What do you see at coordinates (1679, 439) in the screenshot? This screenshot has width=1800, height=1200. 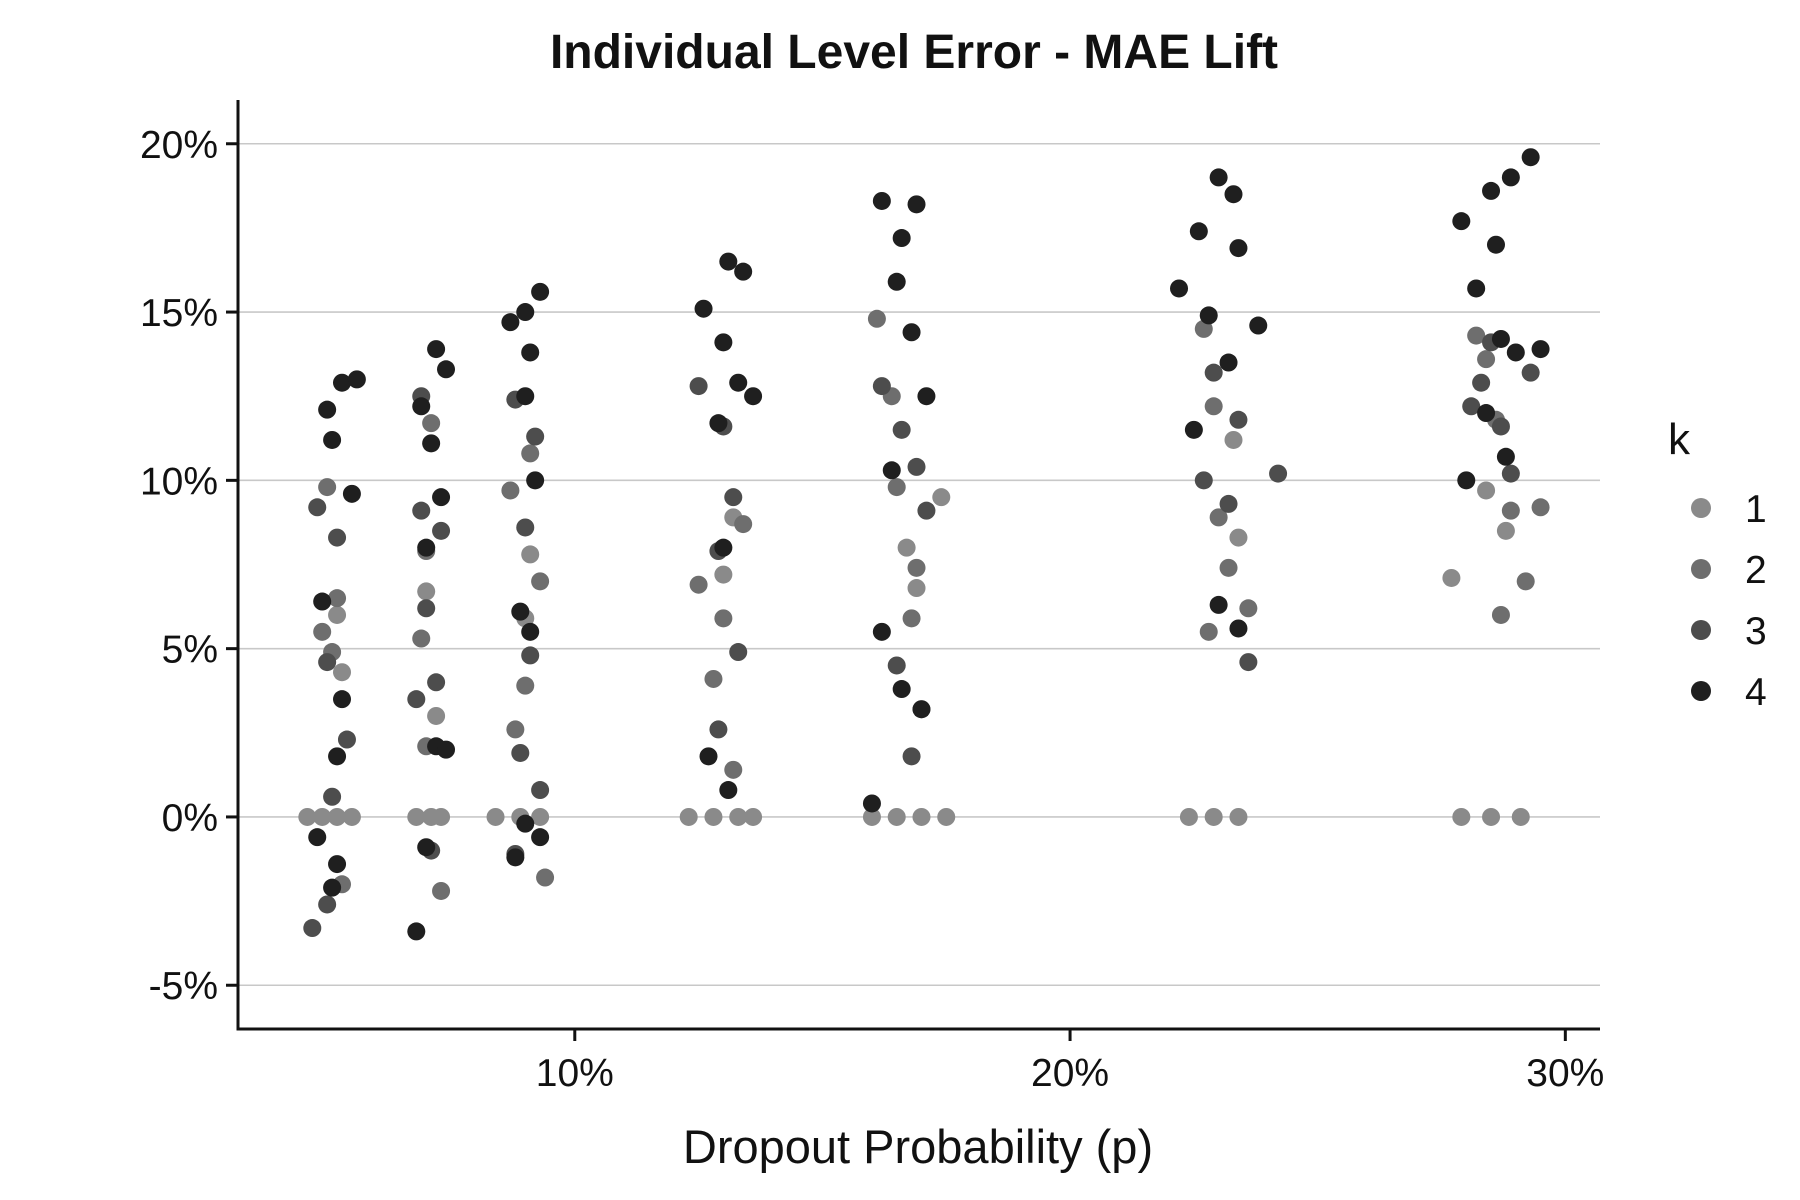 I see `legend-title: k` at bounding box center [1679, 439].